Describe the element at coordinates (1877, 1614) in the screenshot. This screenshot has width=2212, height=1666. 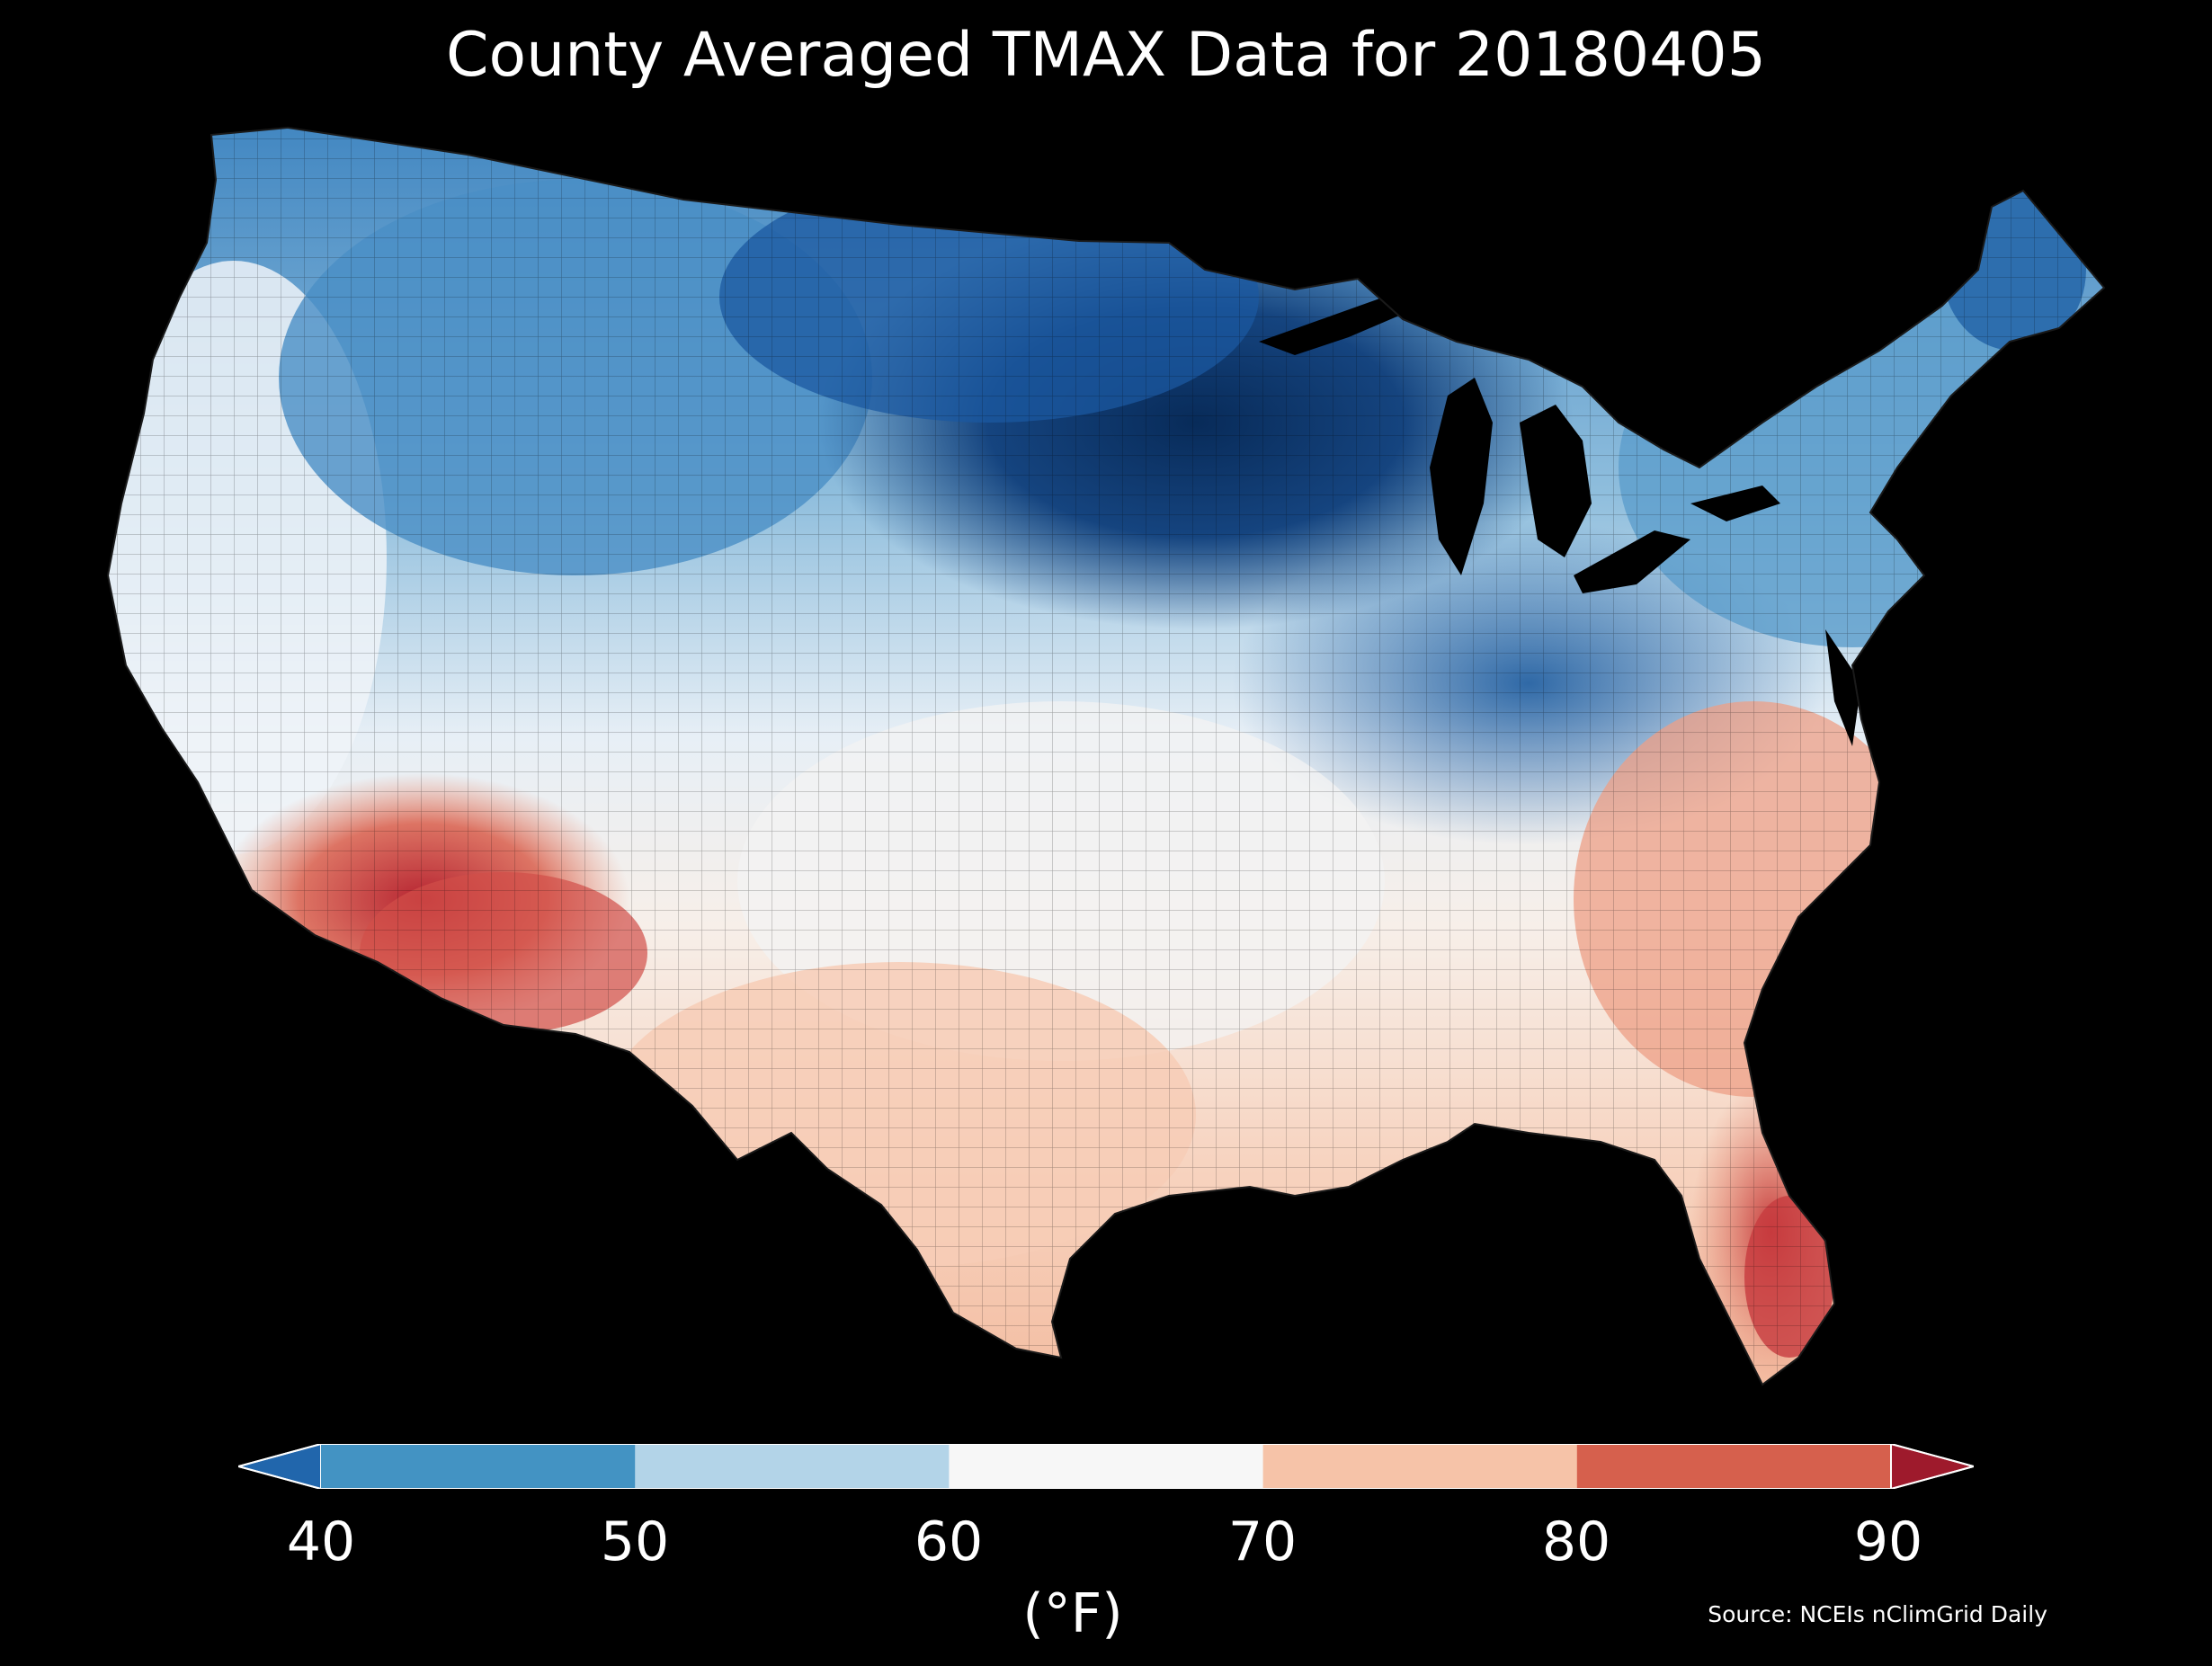
I see `source-credit: Source: NCEIs nClimGrid Daily` at that location.